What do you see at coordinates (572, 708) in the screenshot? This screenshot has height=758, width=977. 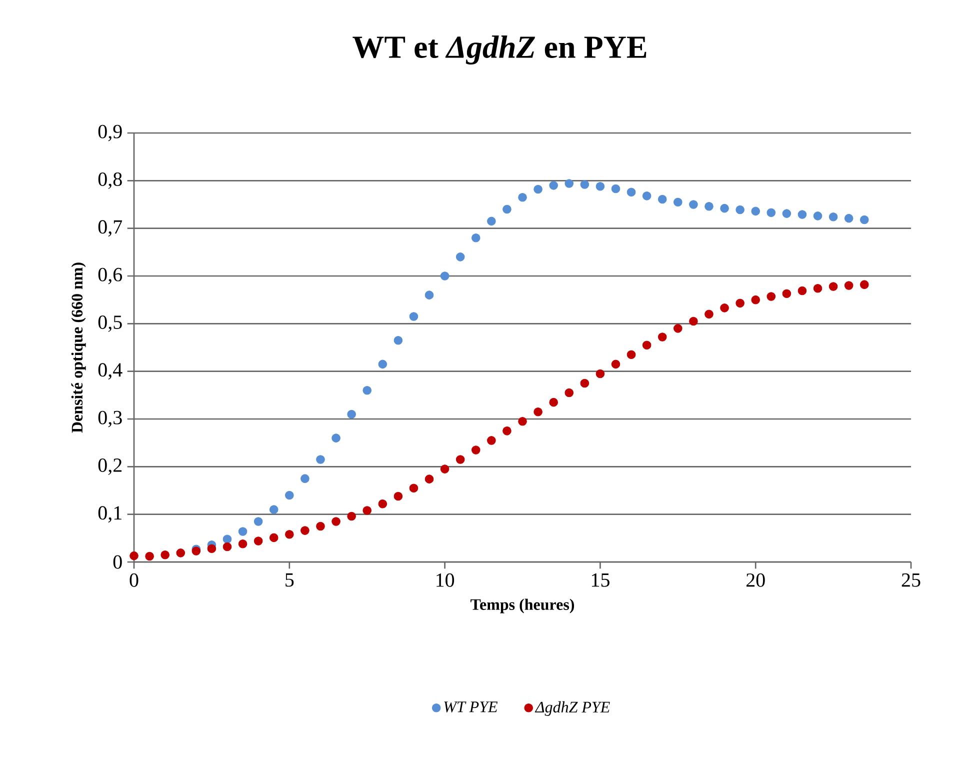 I see `legend-label: ΔgdhZ PYE` at bounding box center [572, 708].